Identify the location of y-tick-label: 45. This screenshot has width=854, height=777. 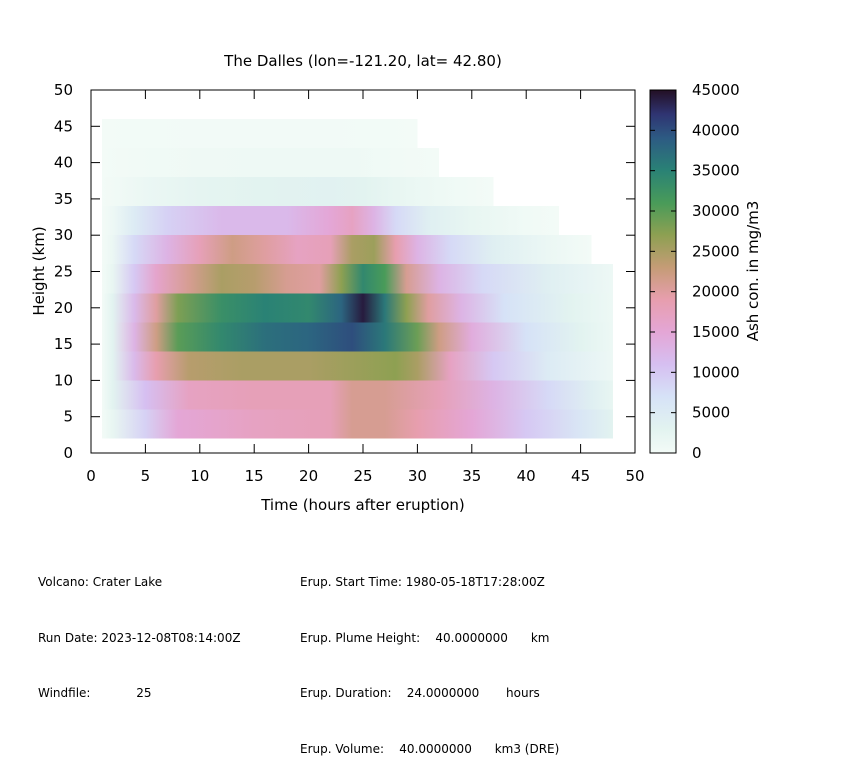
(63, 126).